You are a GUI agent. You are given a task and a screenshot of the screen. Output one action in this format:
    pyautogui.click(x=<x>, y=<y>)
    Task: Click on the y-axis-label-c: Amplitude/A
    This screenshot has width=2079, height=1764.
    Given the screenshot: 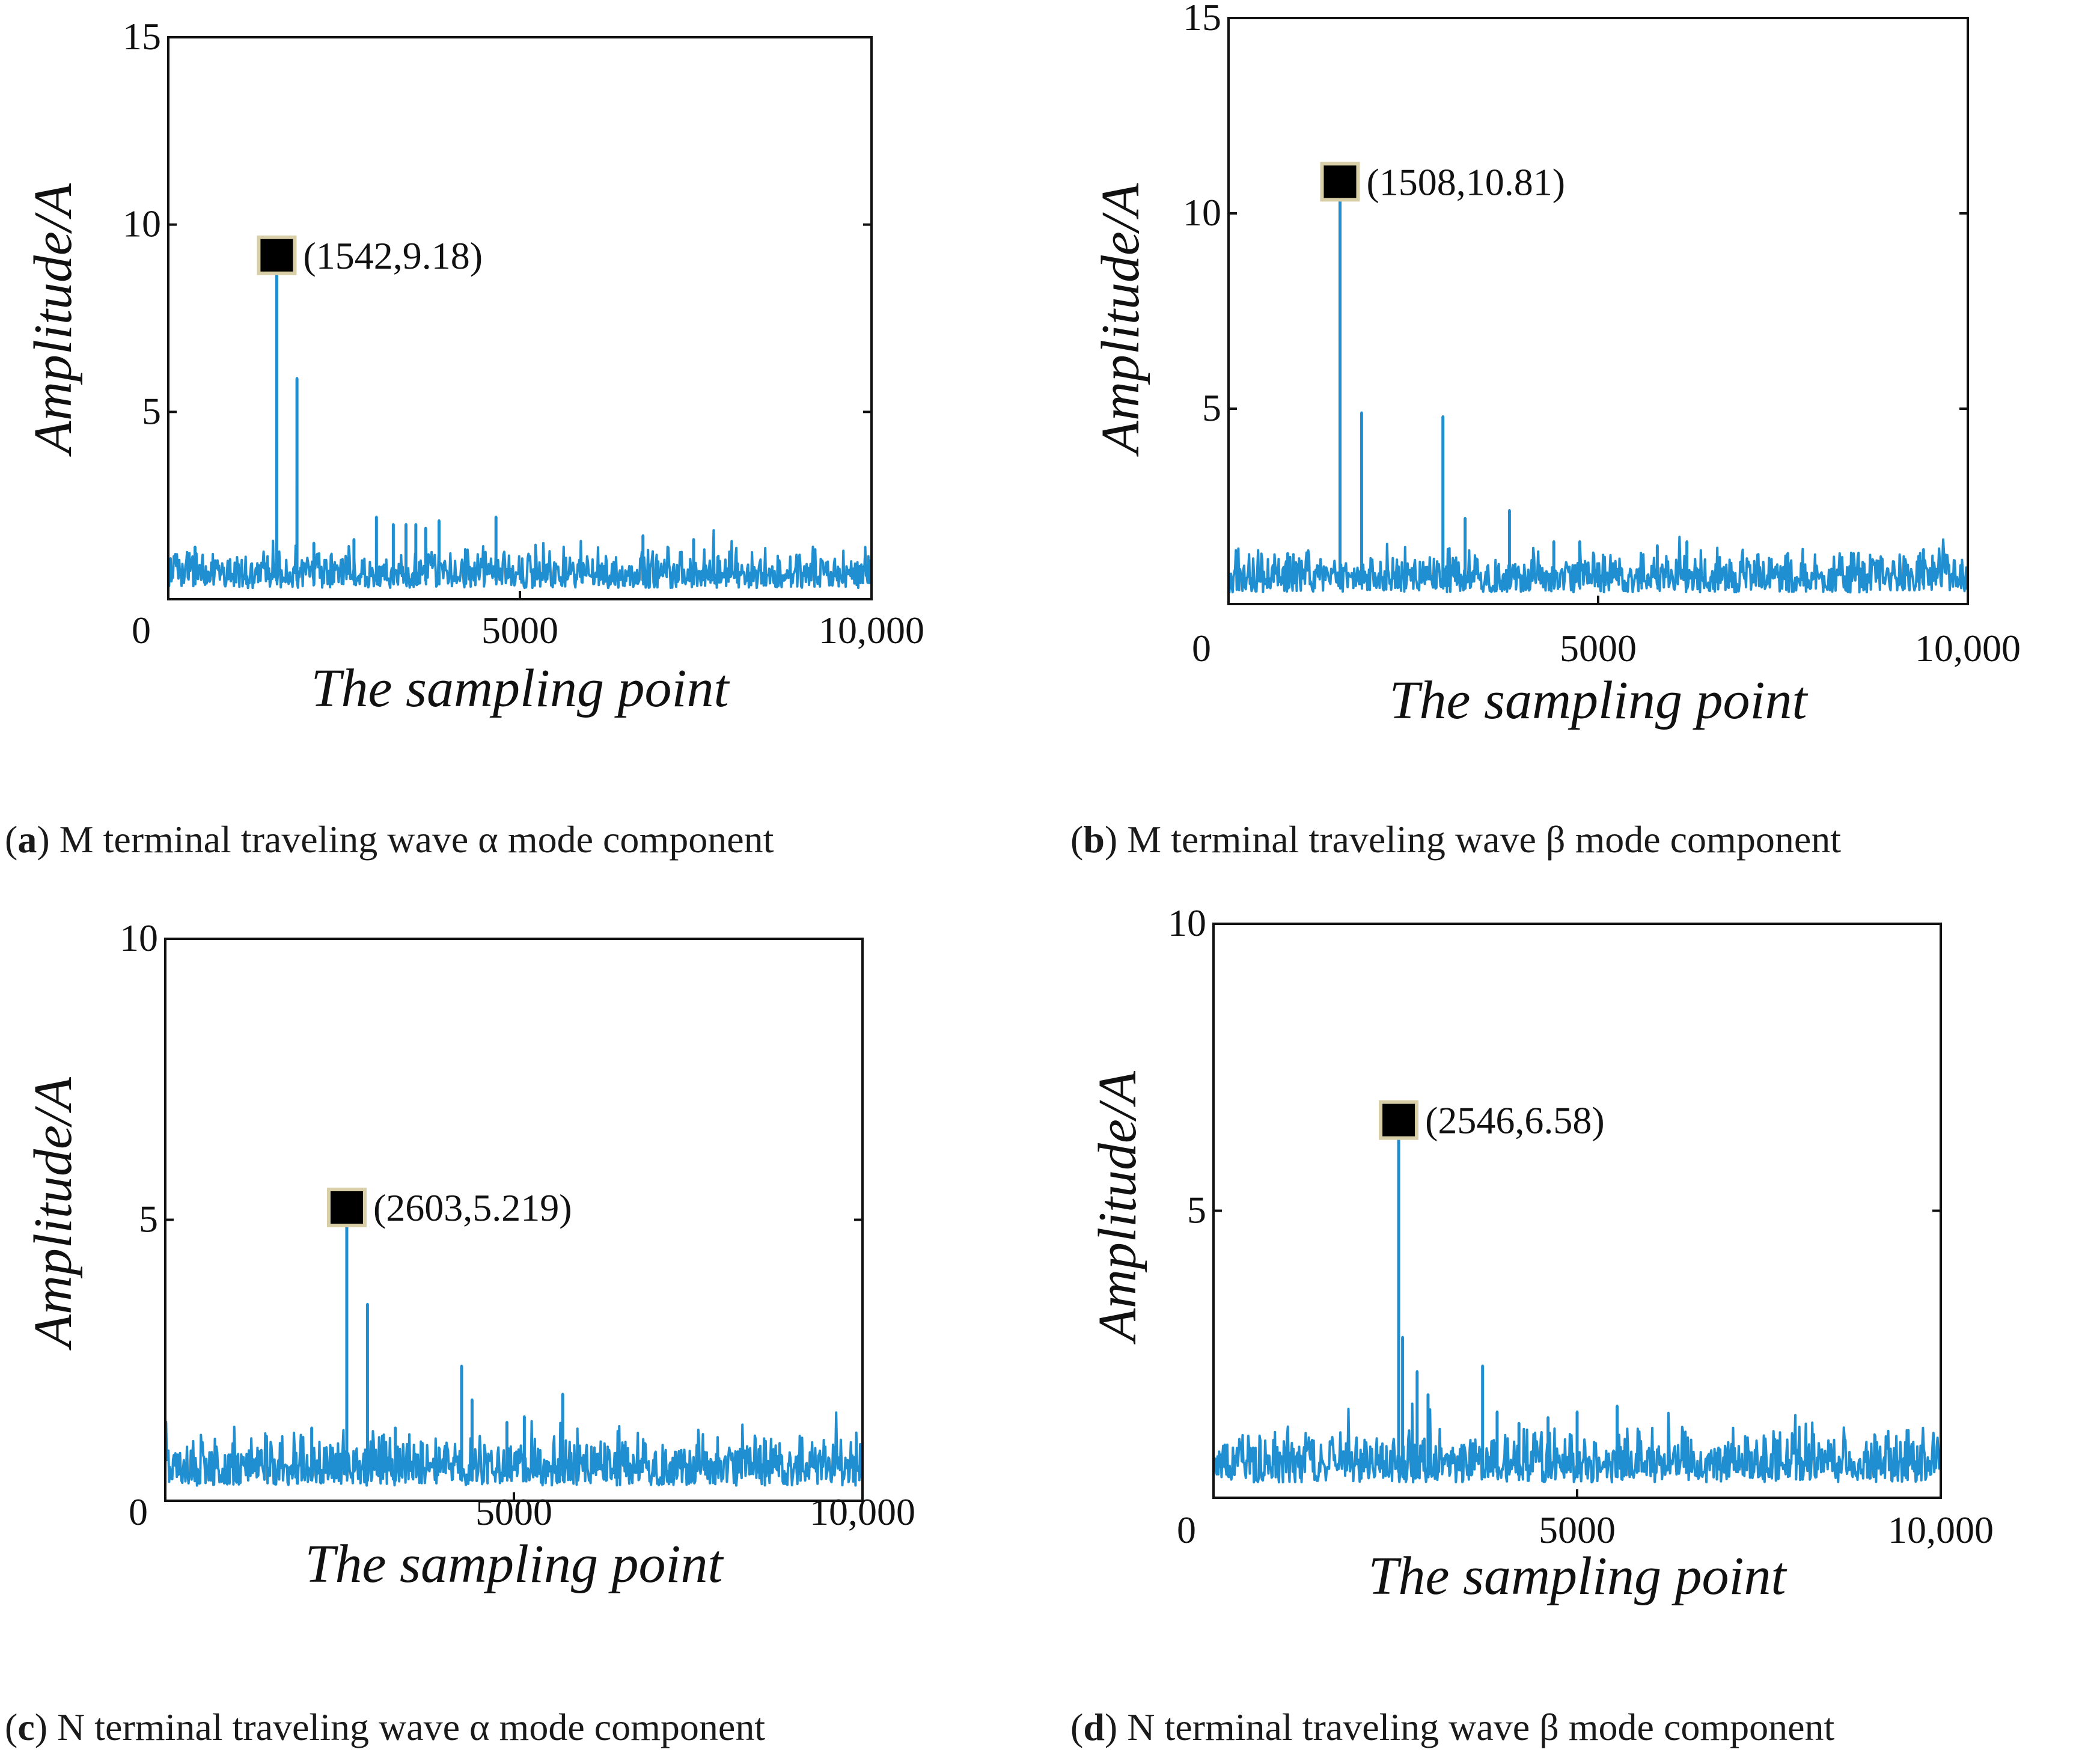 What is the action you would take?
    pyautogui.click(x=53, y=1213)
    